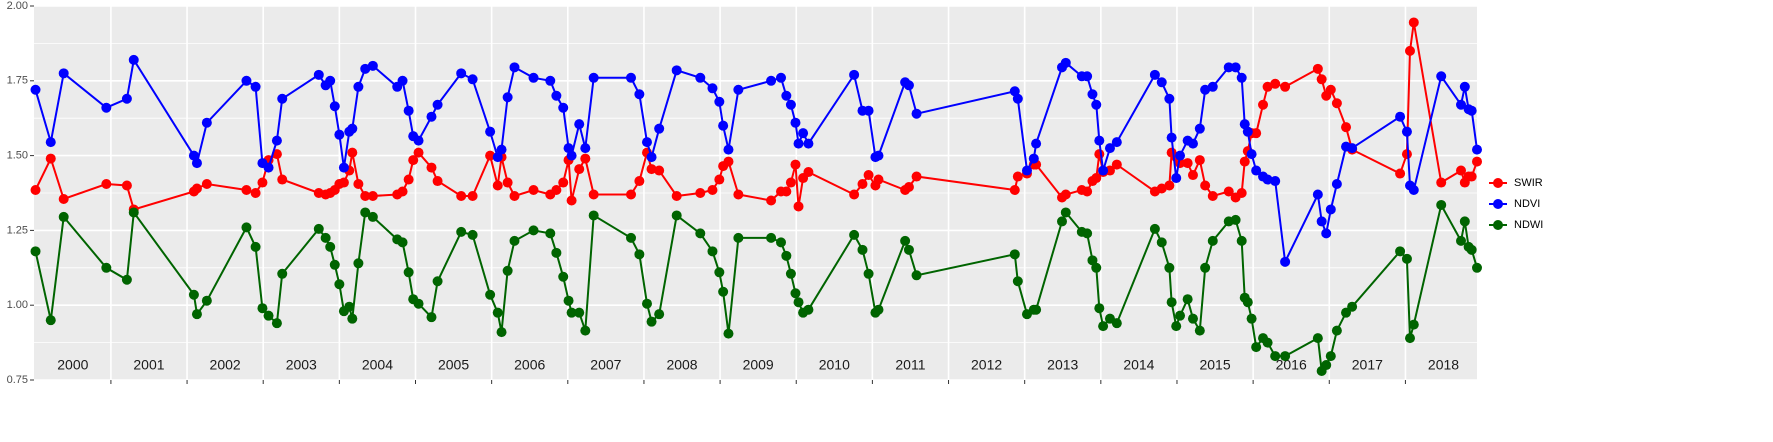 Image resolution: width=1773 pixels, height=442 pixels. What do you see at coordinates (1528, 183) in the screenshot?
I see `legend-label: SWIR` at bounding box center [1528, 183].